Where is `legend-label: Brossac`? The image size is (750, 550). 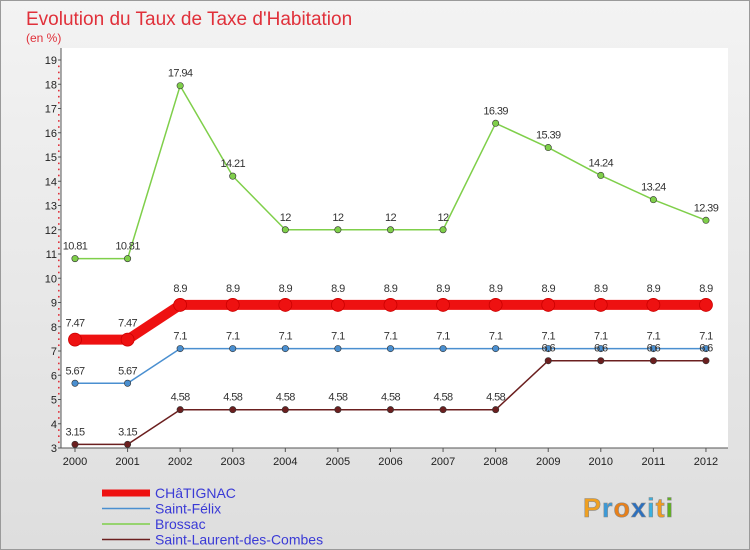 legend-label: Brossac is located at coordinates (180, 524).